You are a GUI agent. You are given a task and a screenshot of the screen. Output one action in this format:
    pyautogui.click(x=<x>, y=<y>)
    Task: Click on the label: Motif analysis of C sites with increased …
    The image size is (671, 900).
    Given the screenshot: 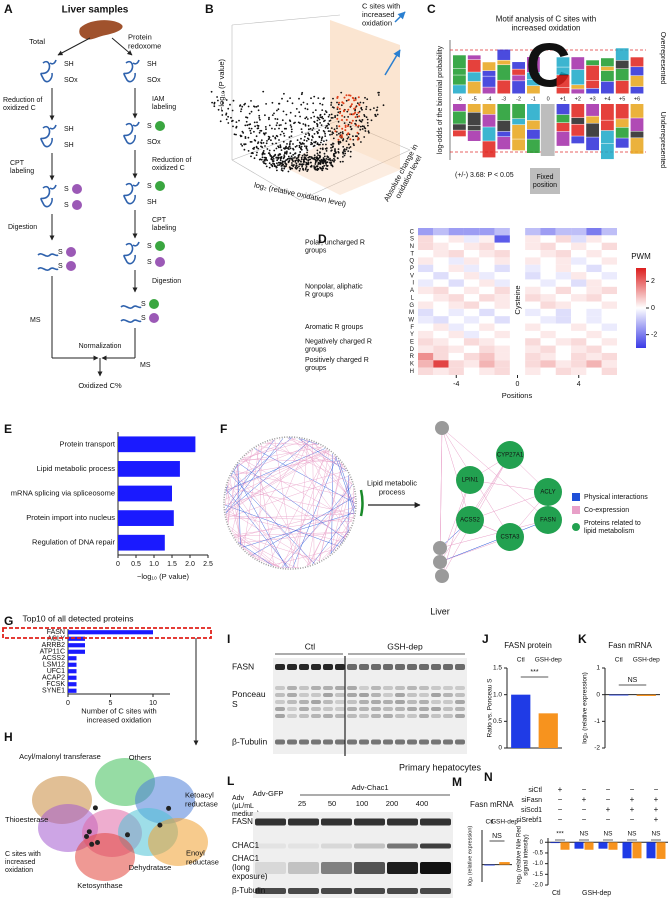 What is the action you would take?
    pyautogui.click(x=546, y=24)
    